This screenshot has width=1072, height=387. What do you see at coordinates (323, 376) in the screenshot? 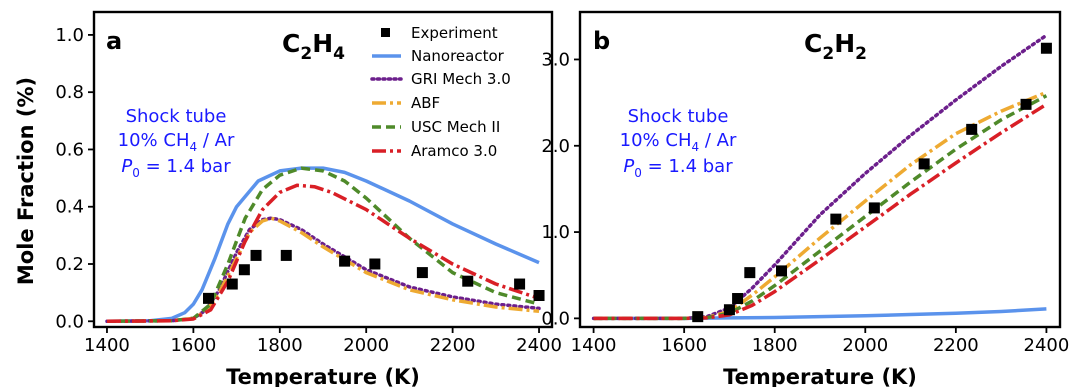
I see `panel-a-x-axis-title: Temperature (K)` at bounding box center [323, 376].